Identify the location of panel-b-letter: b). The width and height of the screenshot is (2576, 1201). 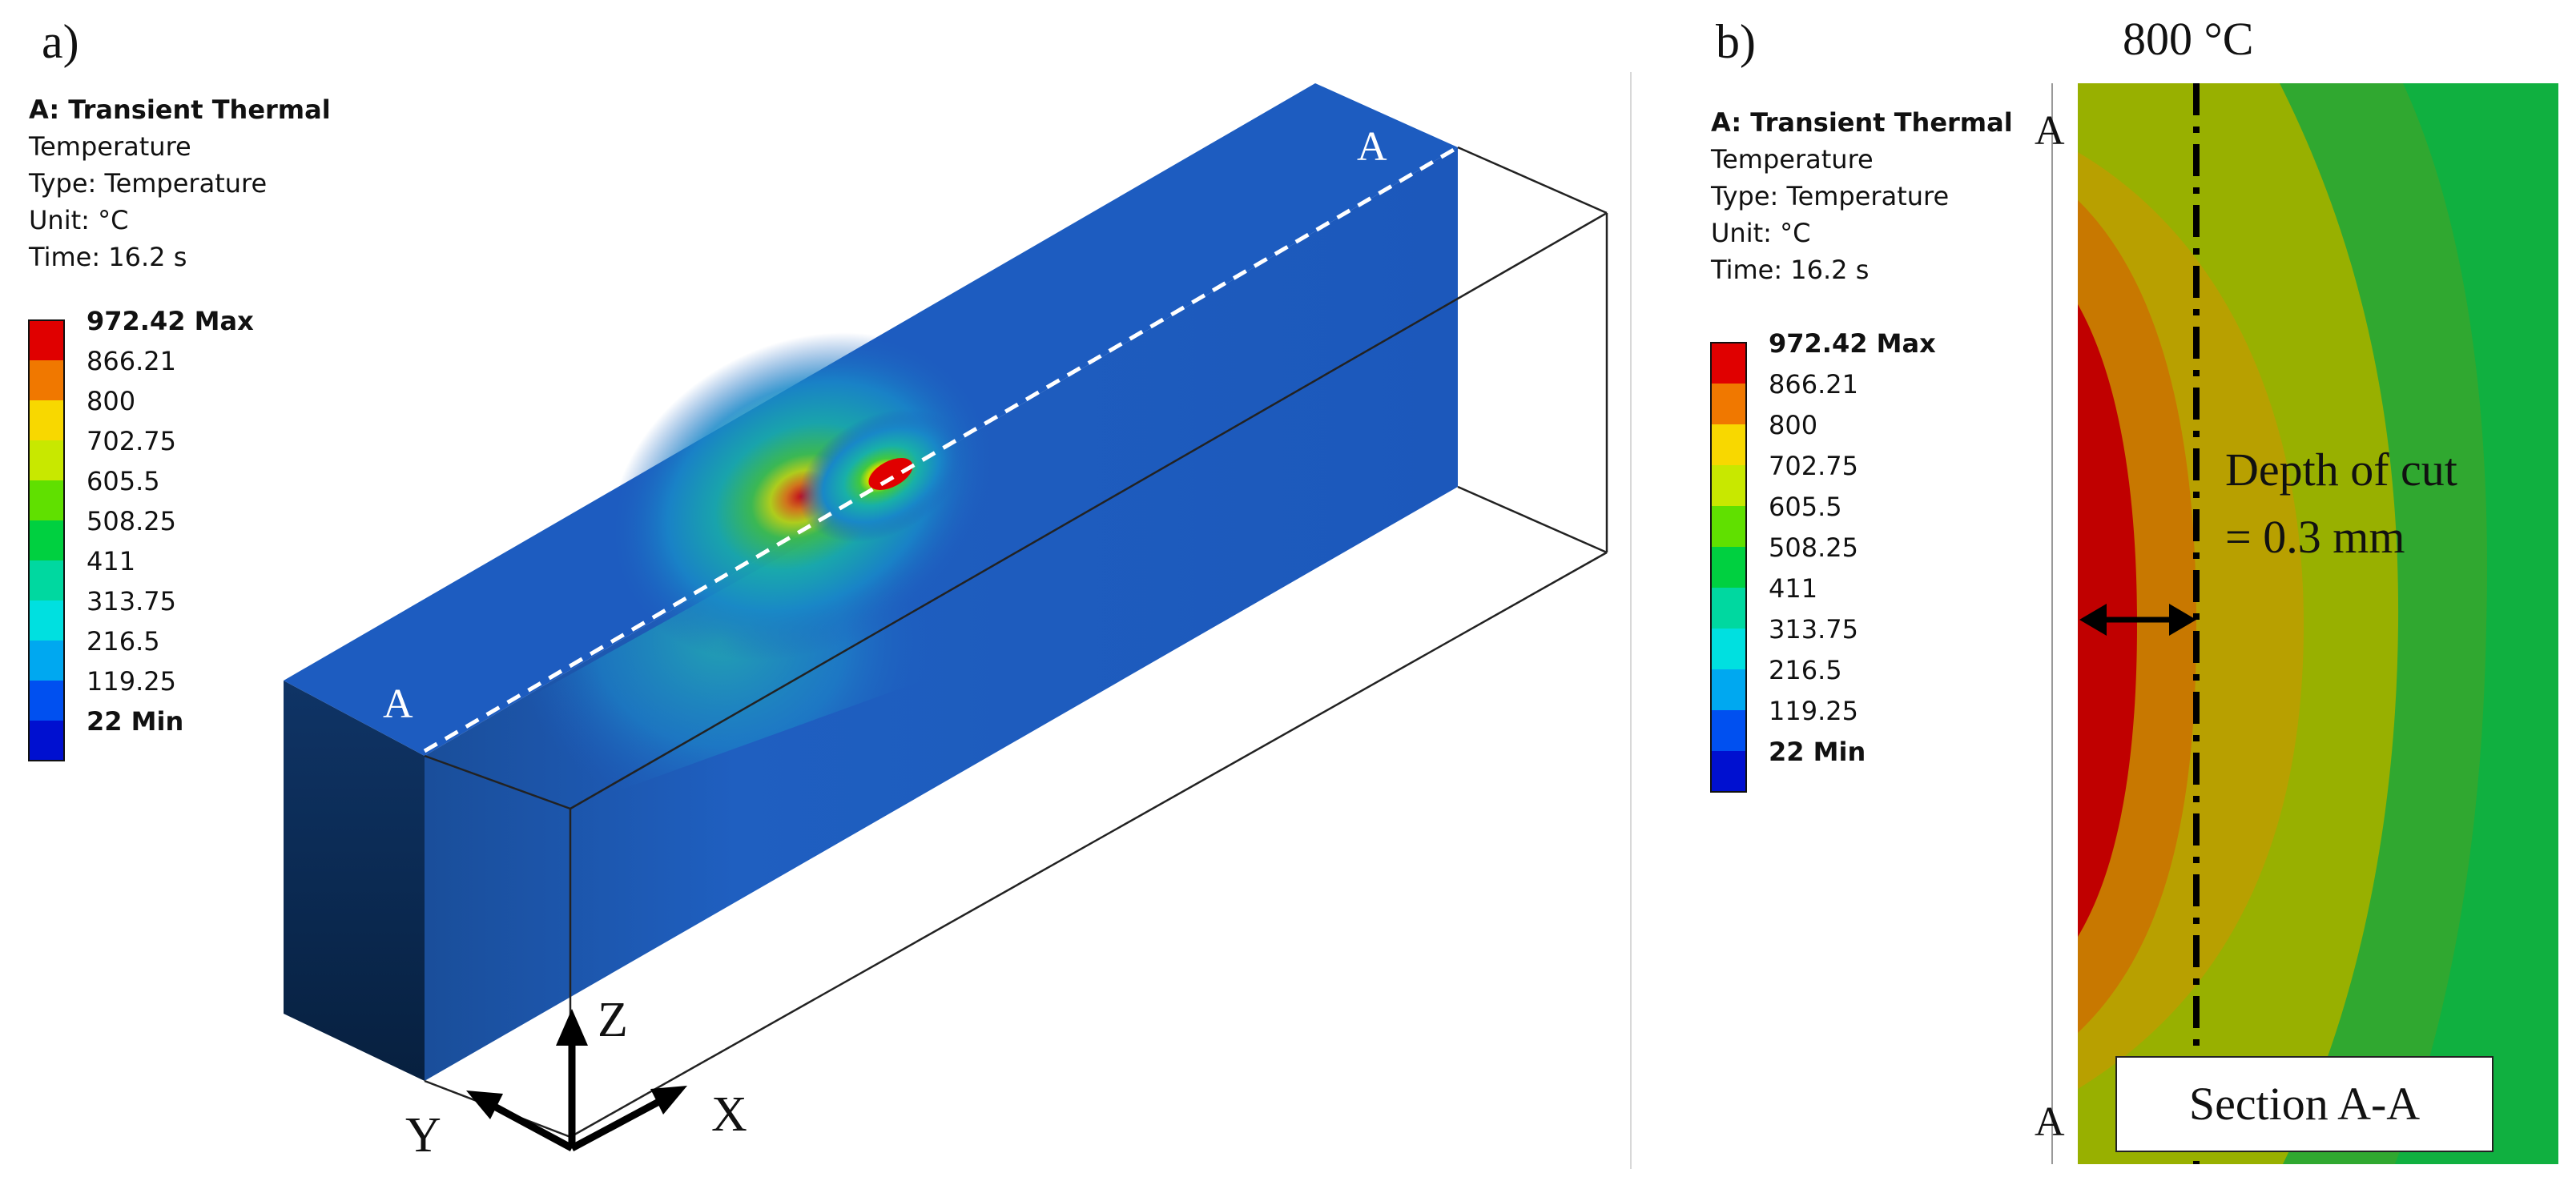
(1736, 41).